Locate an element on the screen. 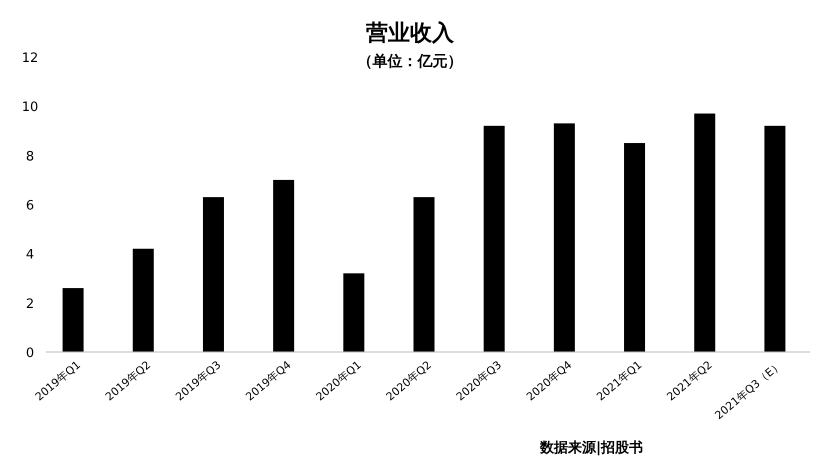 The image size is (819, 457). y-tick-label: 12 is located at coordinates (30, 58).